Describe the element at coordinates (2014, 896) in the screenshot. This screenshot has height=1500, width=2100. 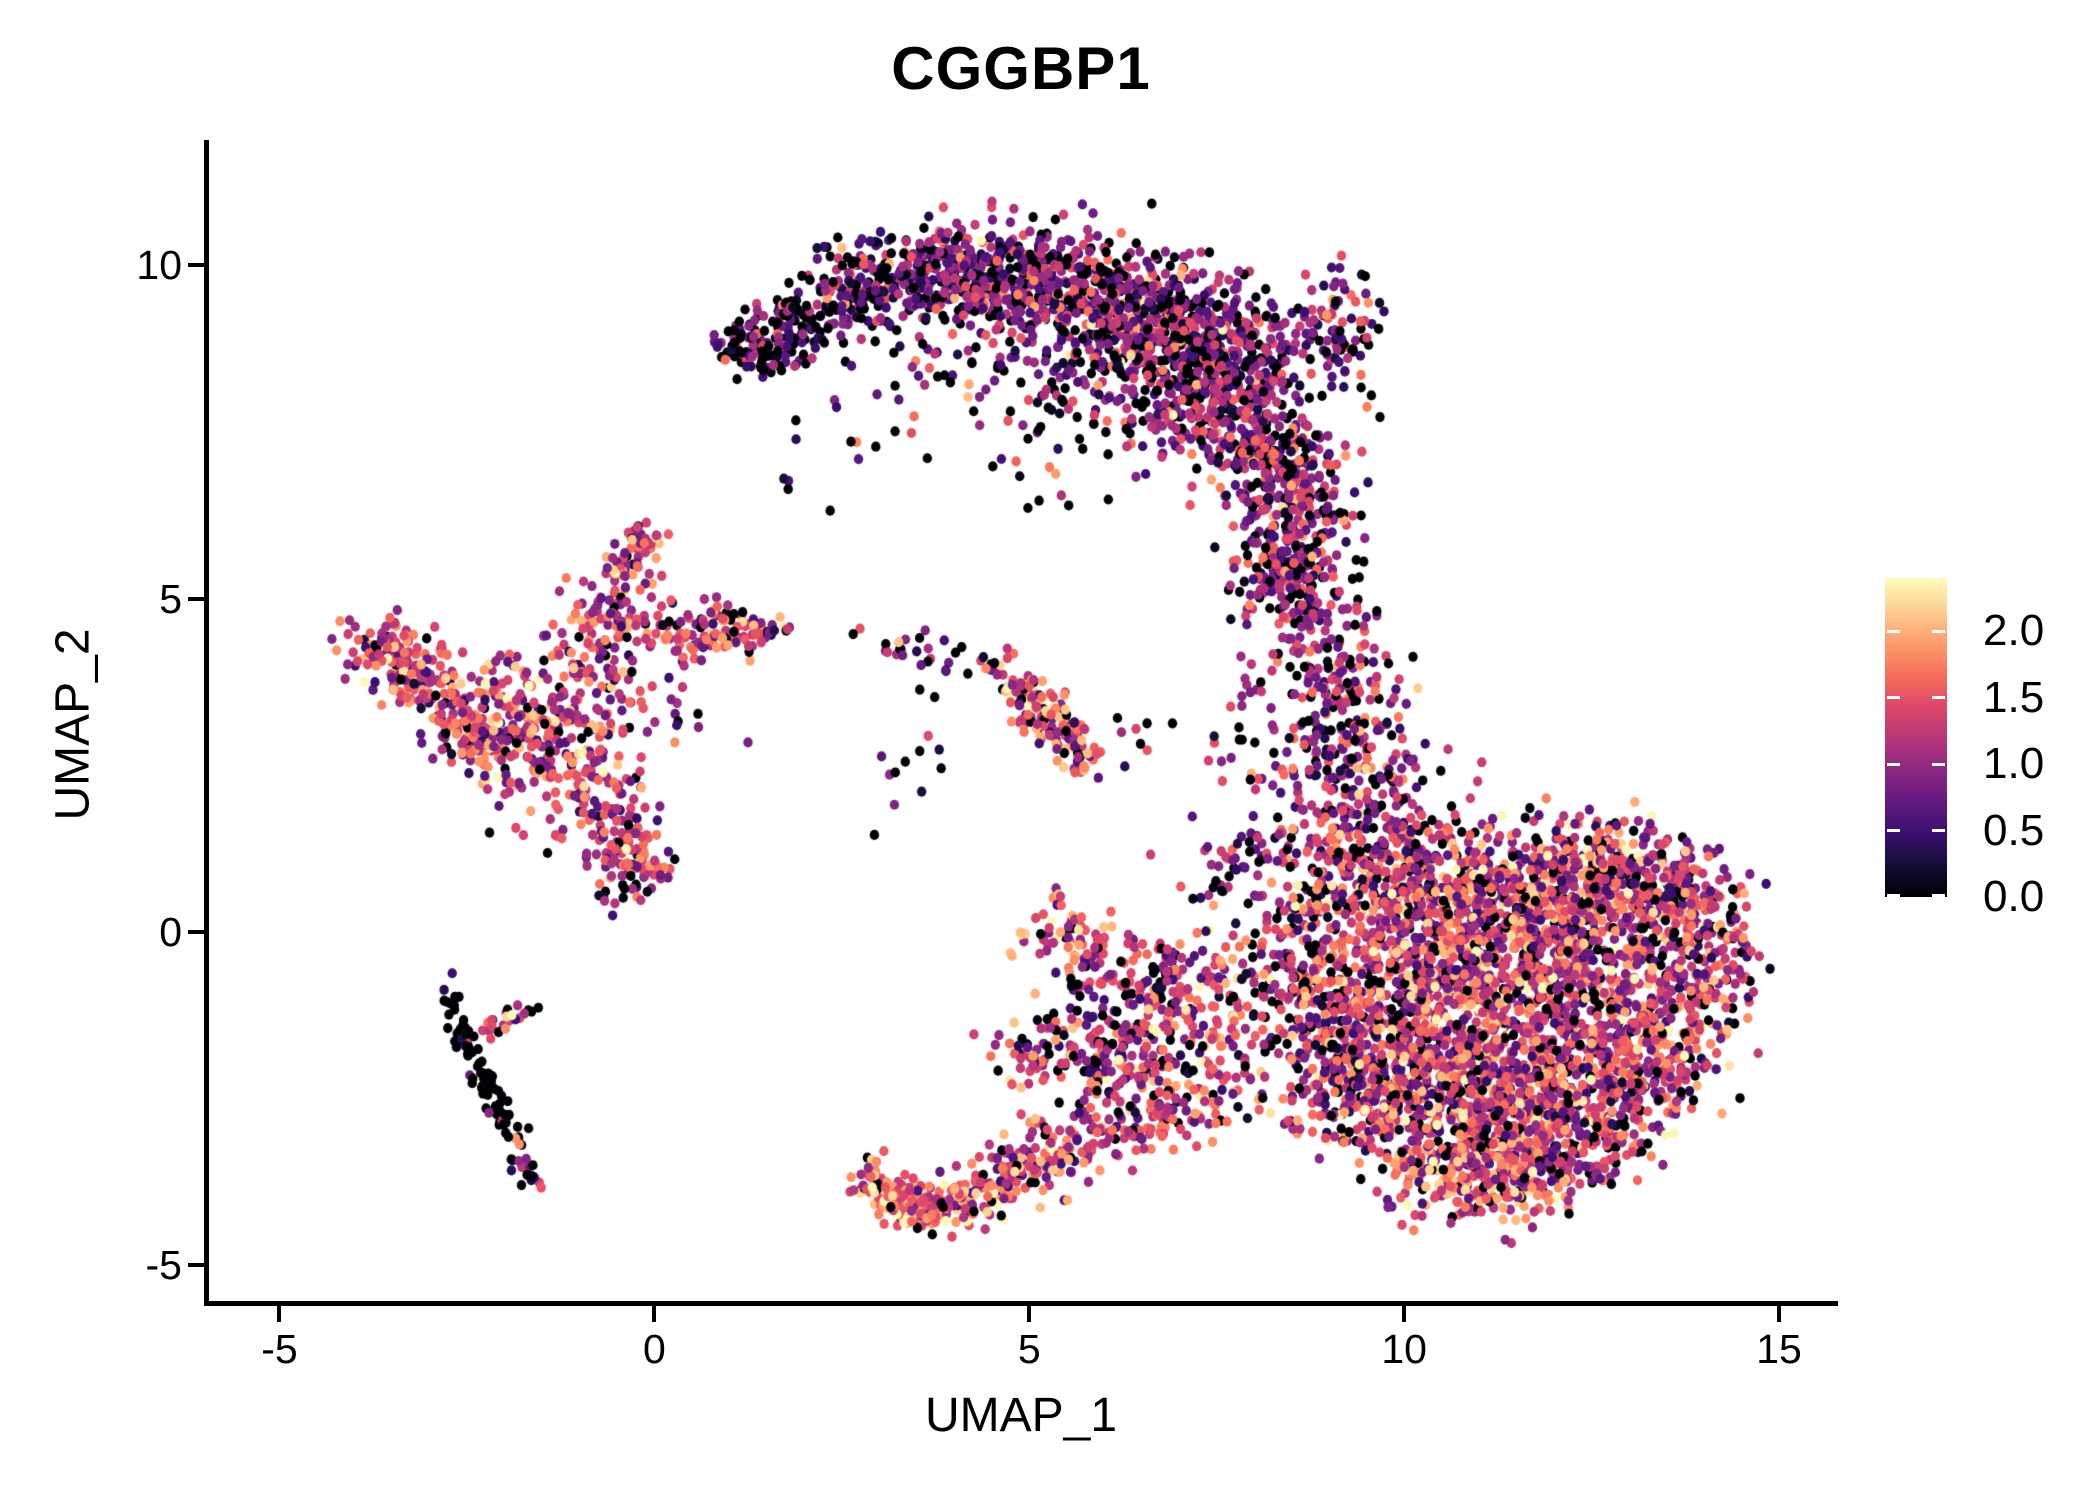
I see `colorbar-tick-label: 0.0` at that location.